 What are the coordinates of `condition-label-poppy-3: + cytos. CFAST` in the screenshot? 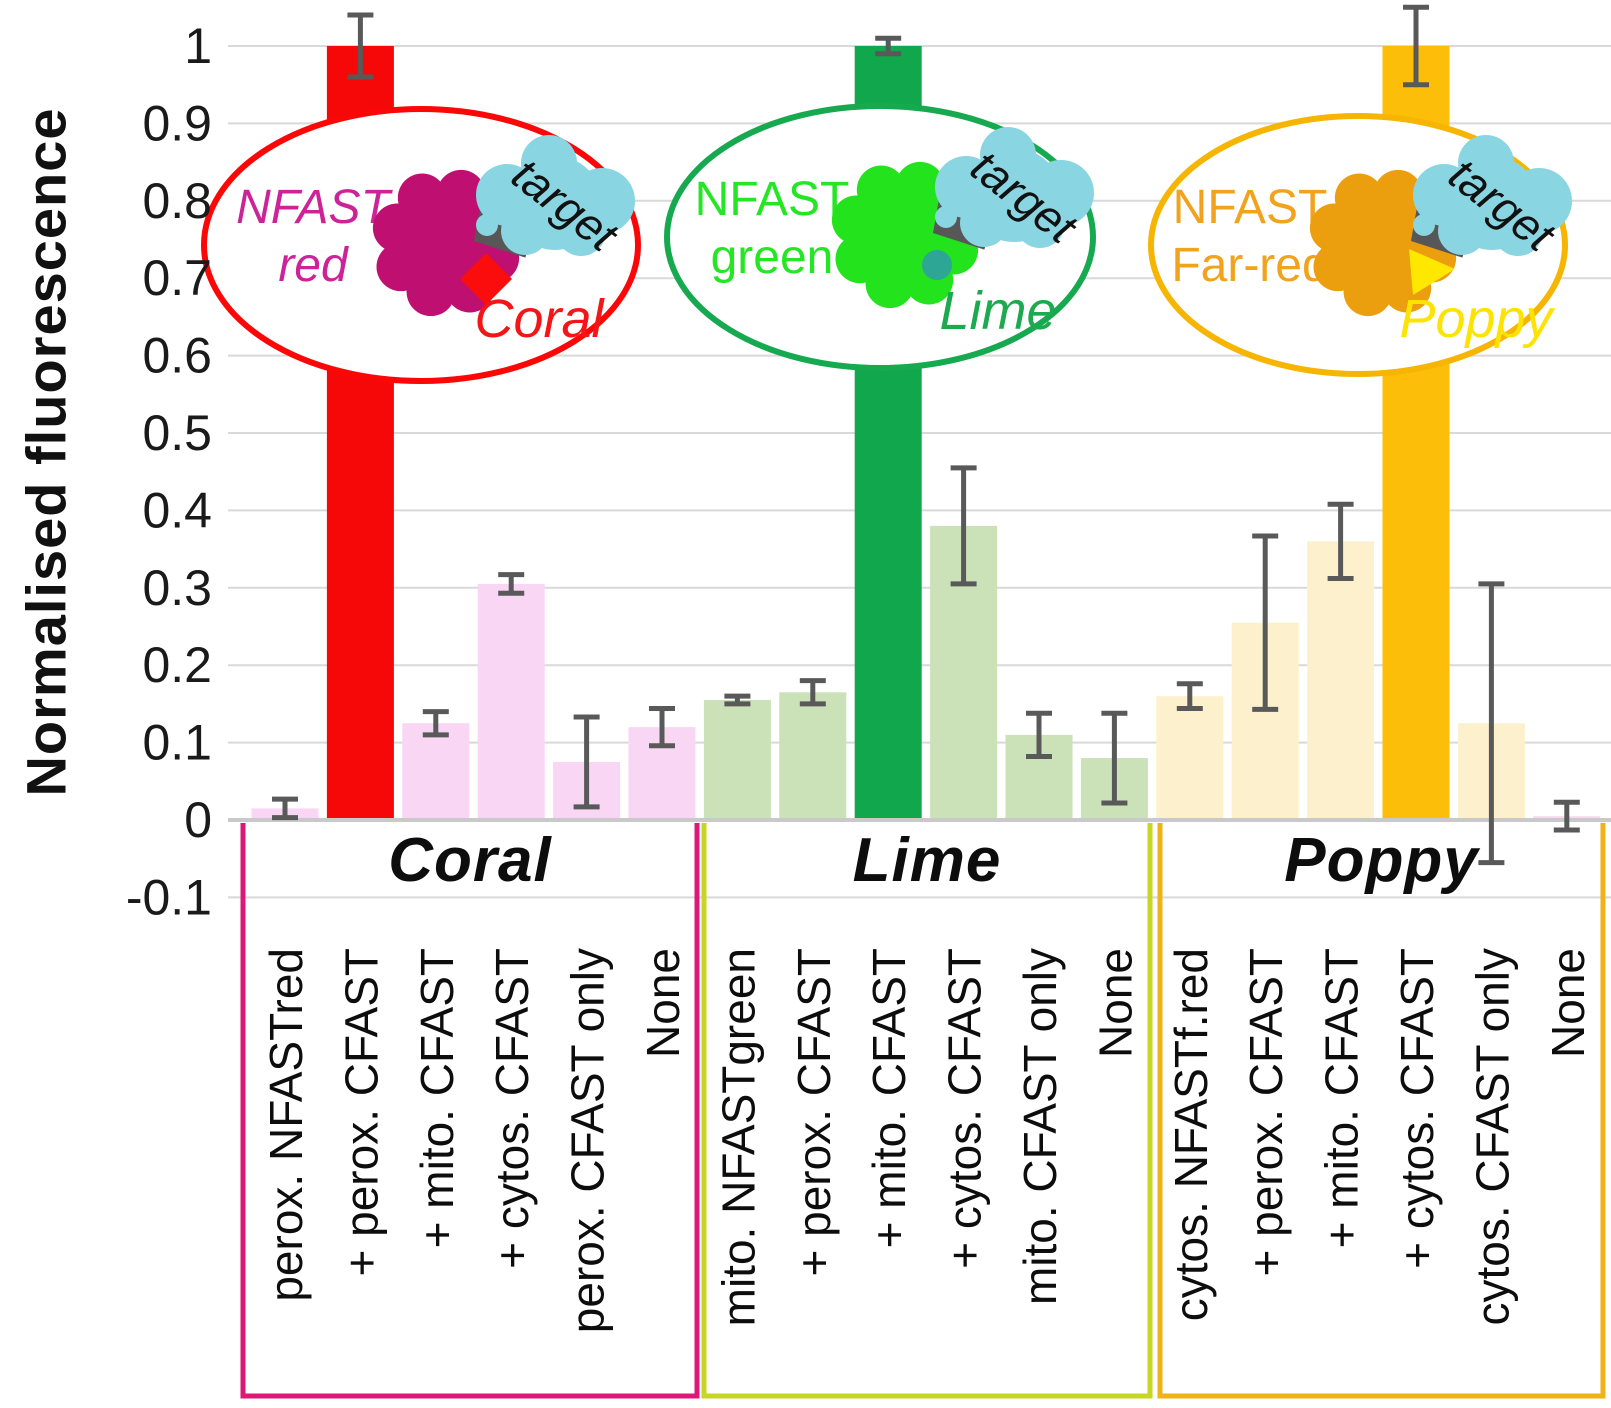 It's located at (1417, 1108).